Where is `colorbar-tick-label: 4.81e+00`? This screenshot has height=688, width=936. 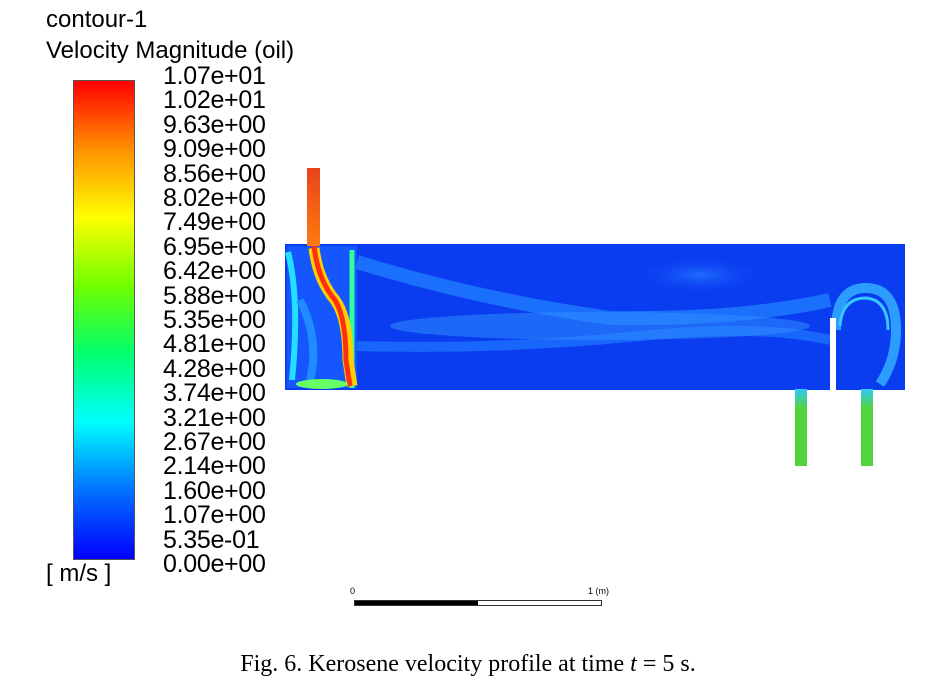
colorbar-tick-label: 4.81e+00 is located at coordinates (214, 344).